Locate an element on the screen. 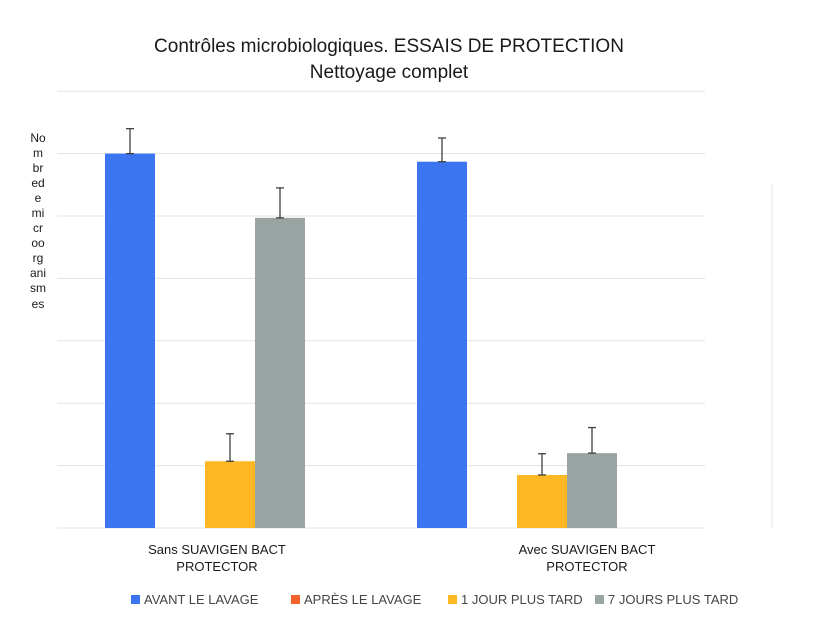  chart-subtitle: Nettoyage complet is located at coordinates (389, 72).